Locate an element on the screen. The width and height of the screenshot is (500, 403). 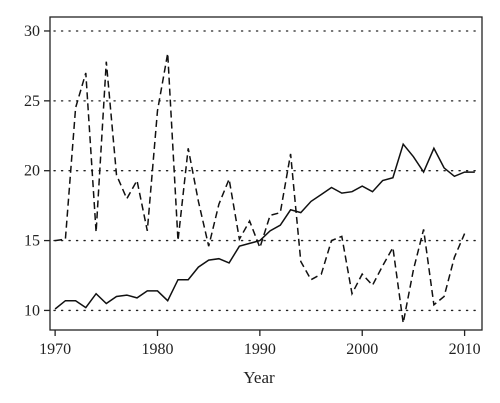
x-tick-label: 2000 is located at coordinates (362, 349).